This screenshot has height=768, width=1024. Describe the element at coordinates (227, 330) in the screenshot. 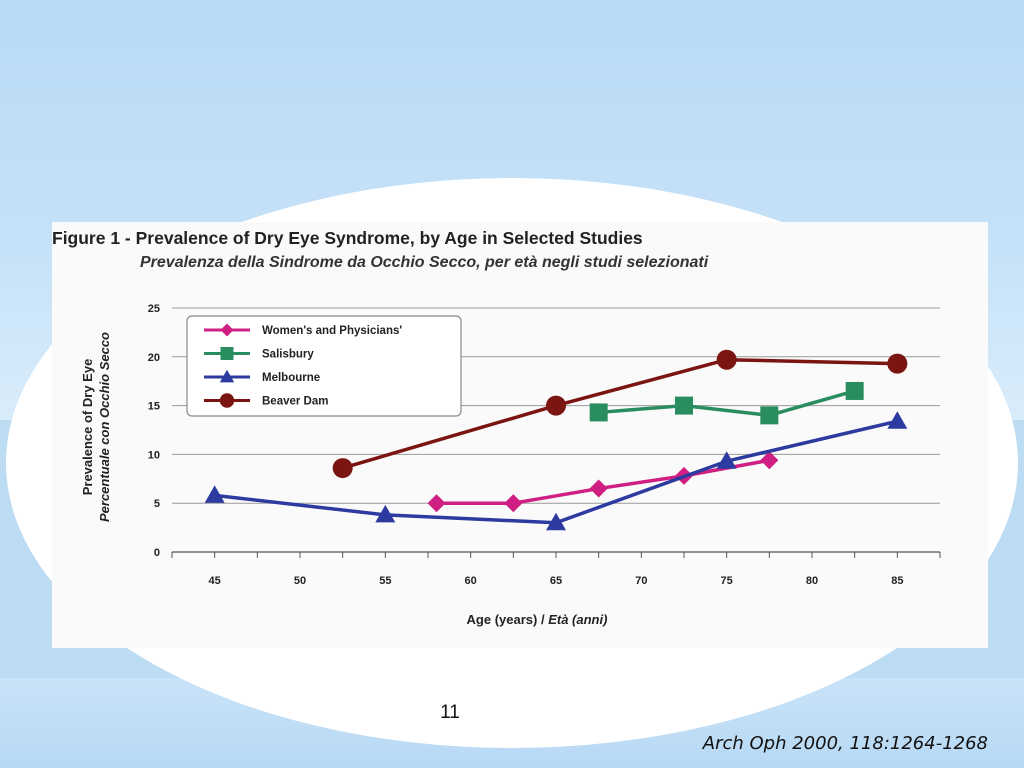

I see `legend-marker-women-s-and-physicians` at that location.